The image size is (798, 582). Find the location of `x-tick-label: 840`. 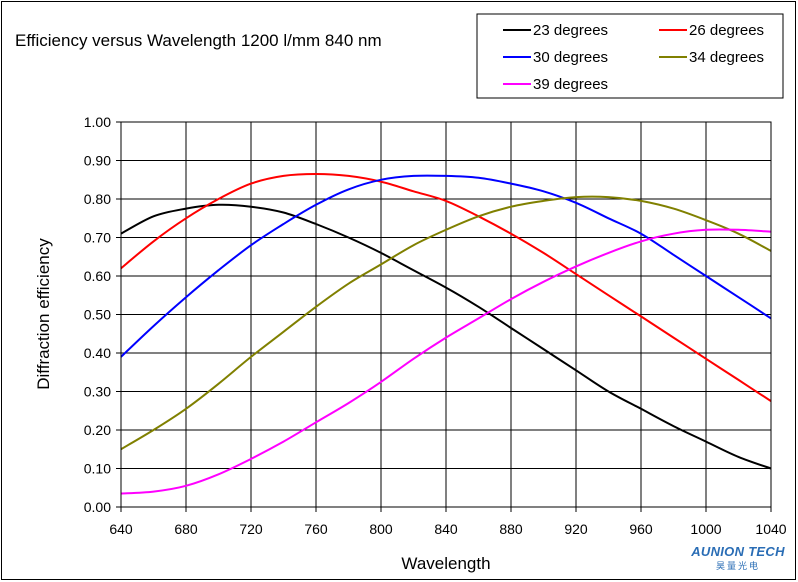

x-tick-label: 840 is located at coordinates (446, 529).